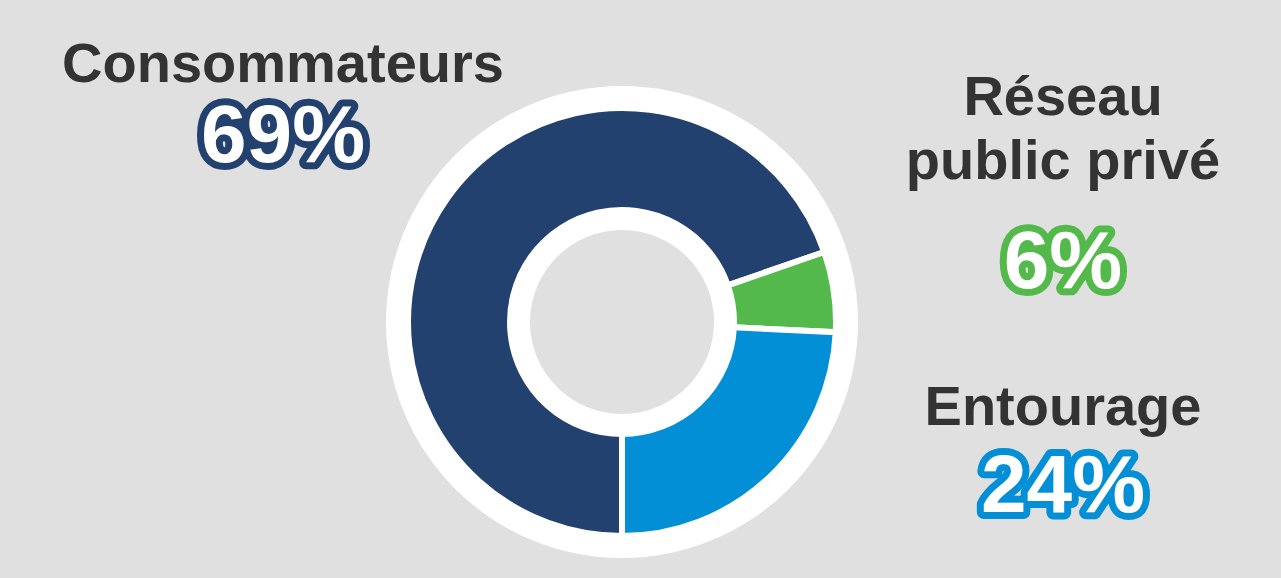  I want to click on data-label: 6%, so click(1063, 259).